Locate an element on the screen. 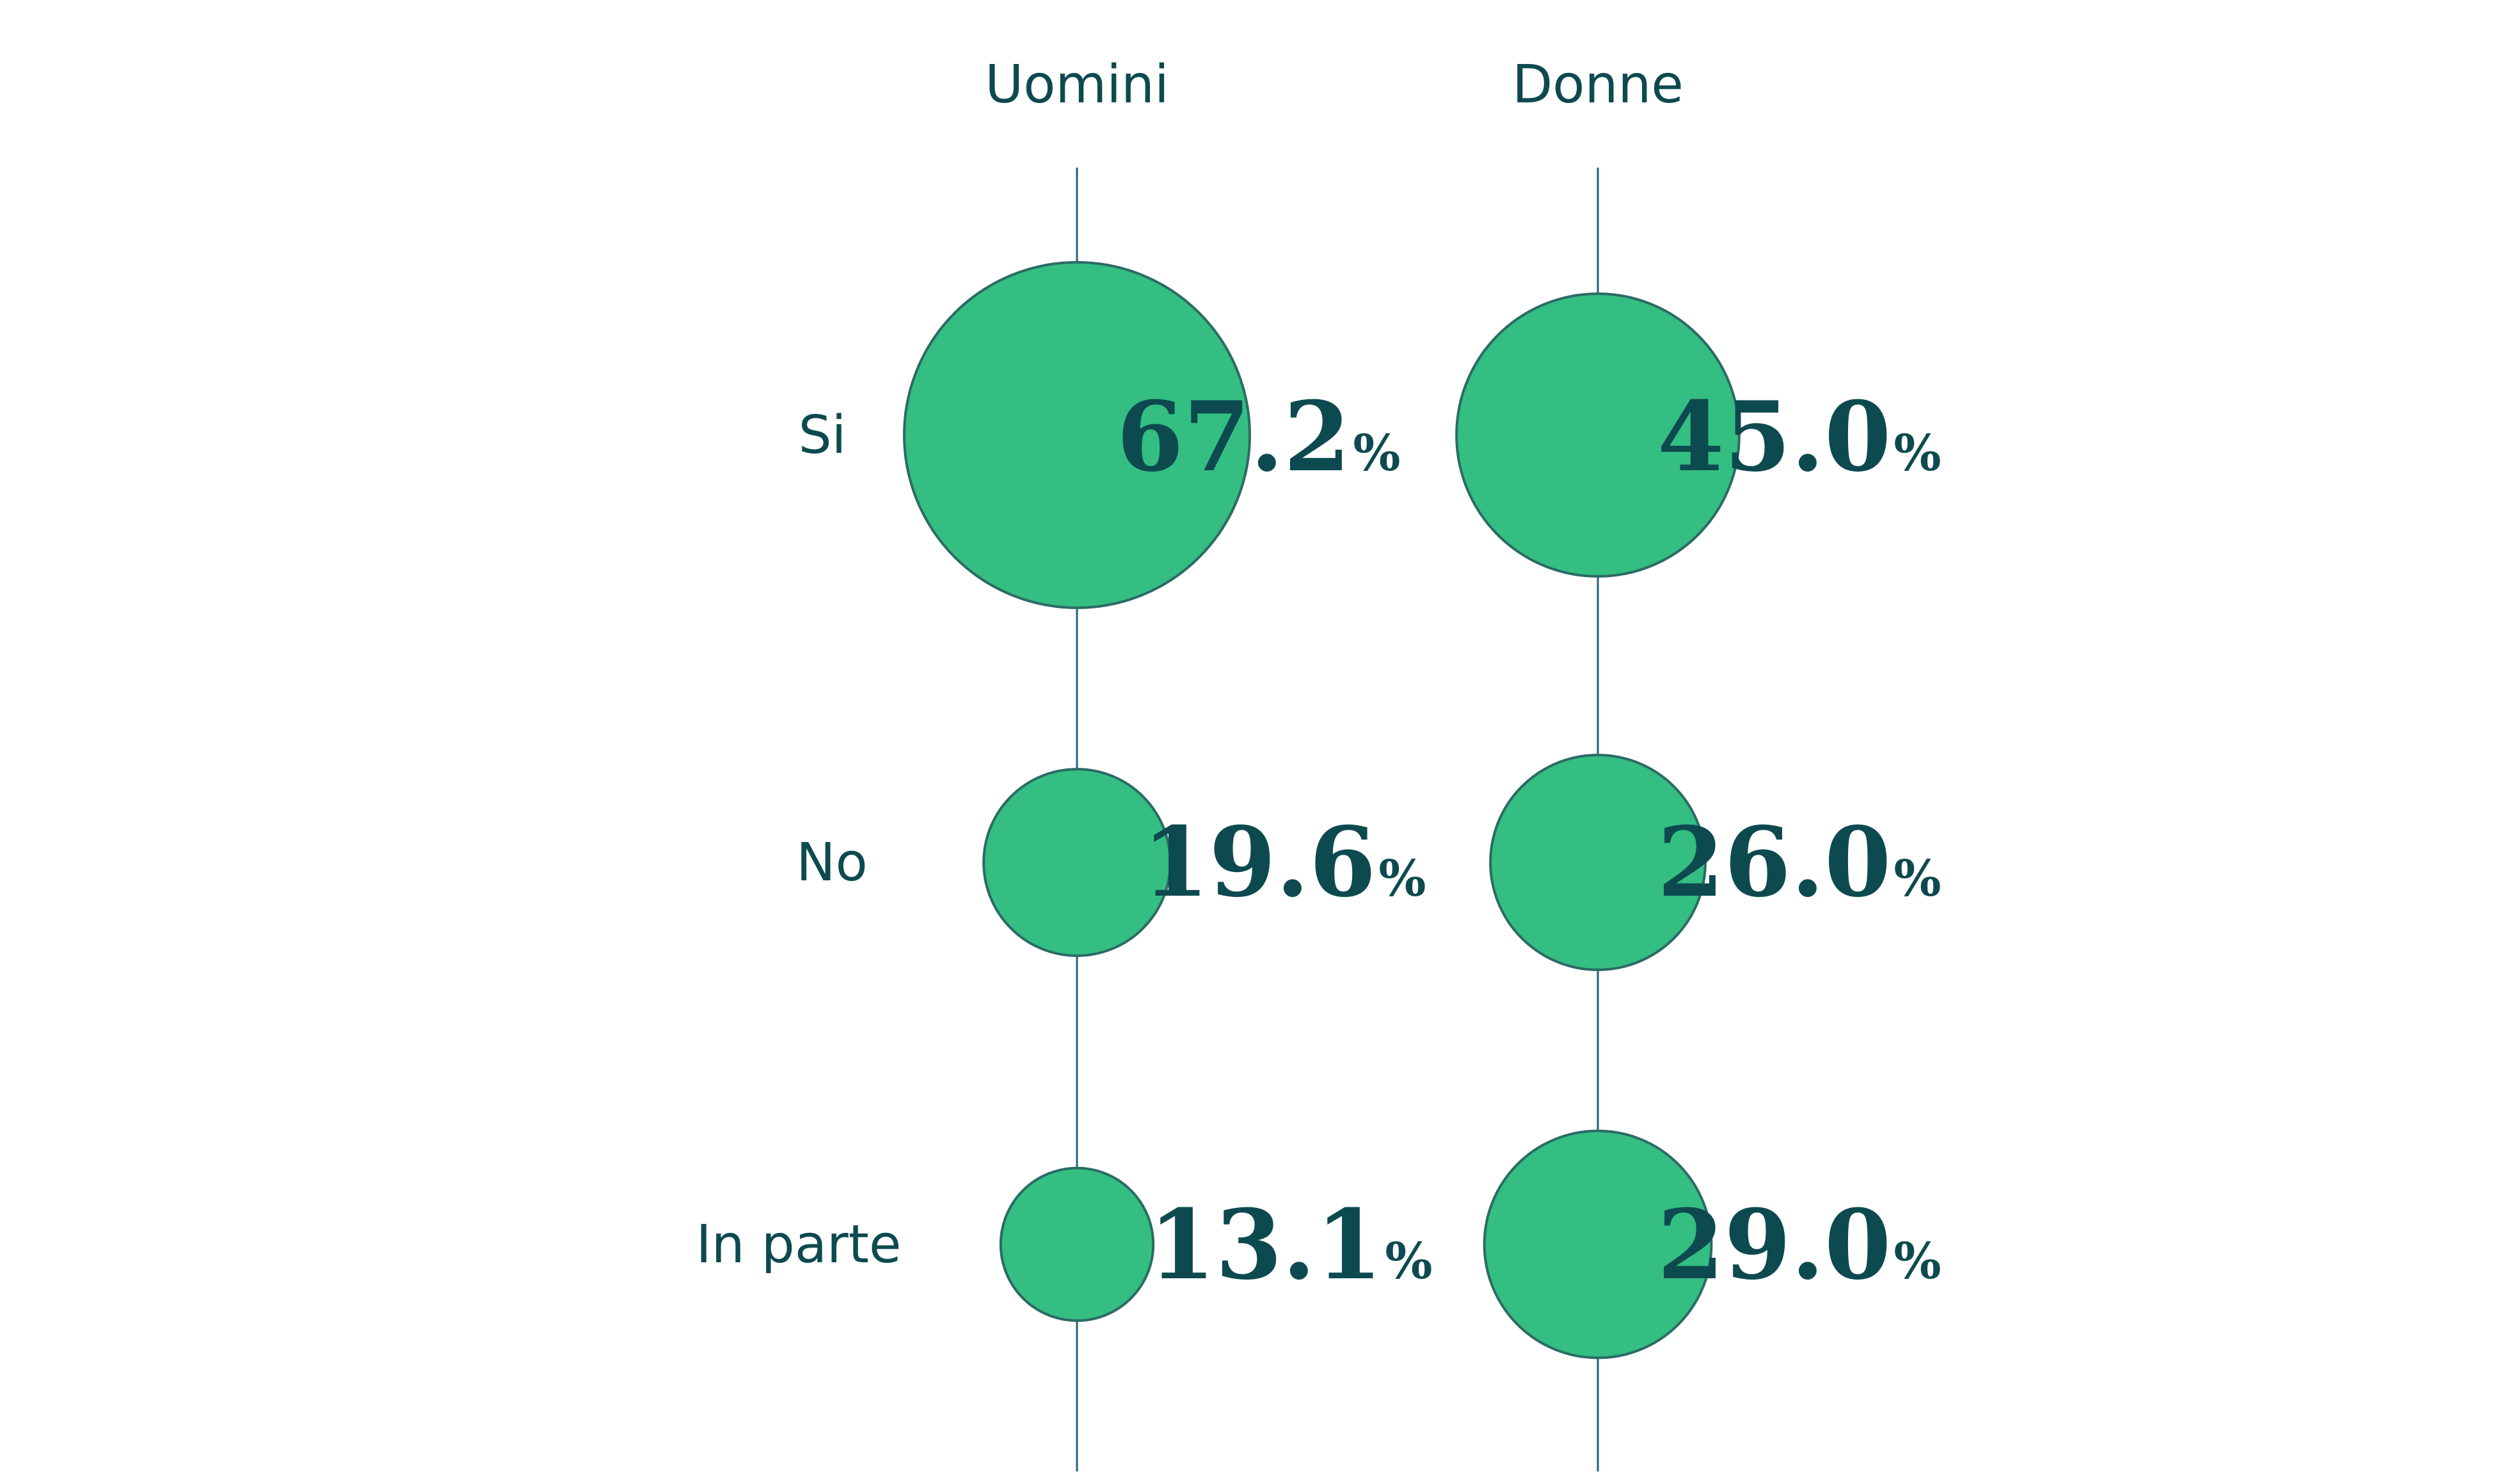  bubble-uomini-in-parte is located at coordinates (1077, 1244).